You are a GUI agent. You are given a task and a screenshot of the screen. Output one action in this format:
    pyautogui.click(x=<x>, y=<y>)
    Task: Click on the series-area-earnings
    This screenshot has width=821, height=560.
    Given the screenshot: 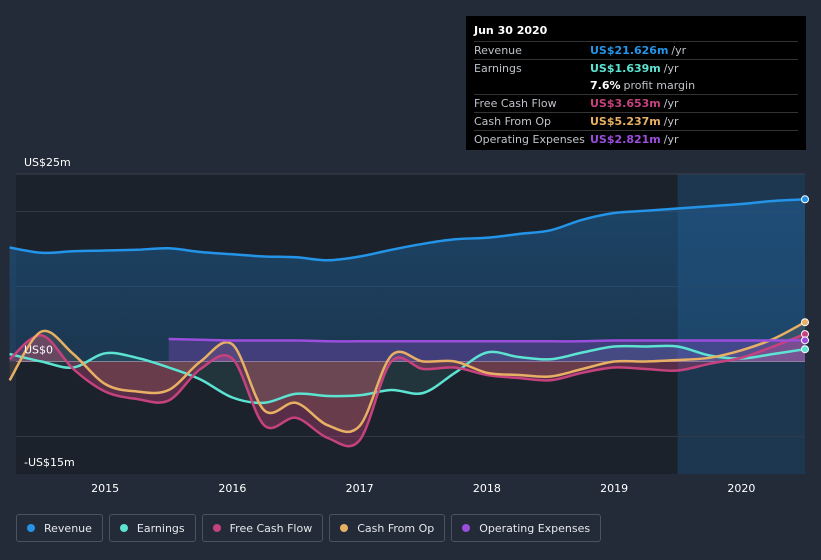 What is the action you would take?
    pyautogui.click(x=407, y=374)
    